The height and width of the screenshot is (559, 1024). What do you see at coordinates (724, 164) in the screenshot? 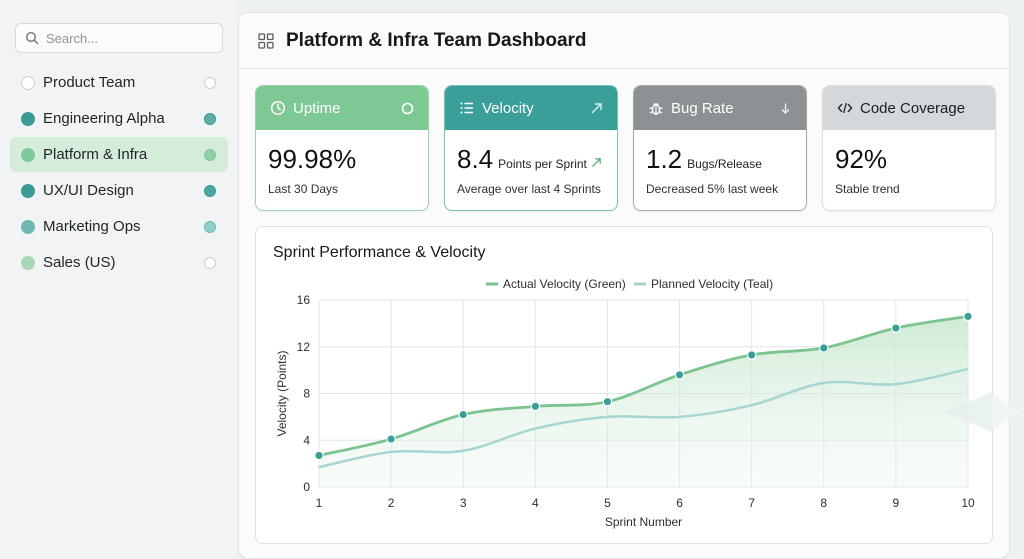
I see `bug-rate-unit: Bugs/Release` at bounding box center [724, 164].